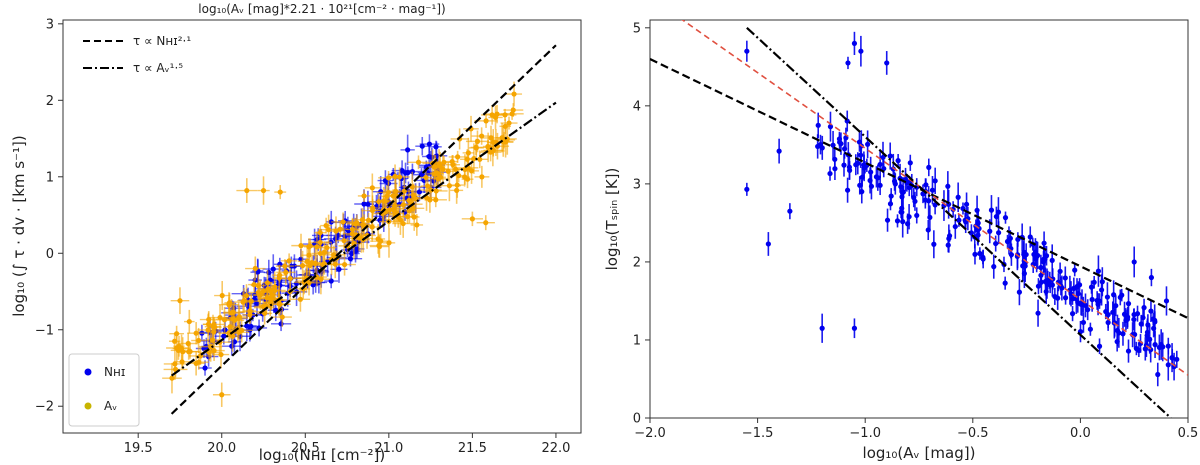 Image resolution: width=1200 pixels, height=465 pixels. Describe the element at coordinates (19, 226) in the screenshot. I see `left-y-axis-label: log₁₀ (∫ τ · dv · [km s⁻¹])` at that location.